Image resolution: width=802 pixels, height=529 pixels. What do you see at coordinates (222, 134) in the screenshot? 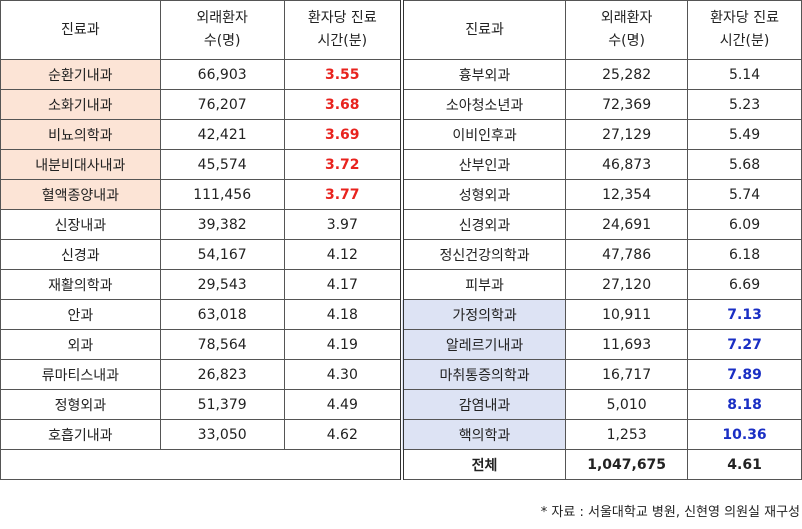
I see `left-patients-cell: 42,421` at bounding box center [222, 134].